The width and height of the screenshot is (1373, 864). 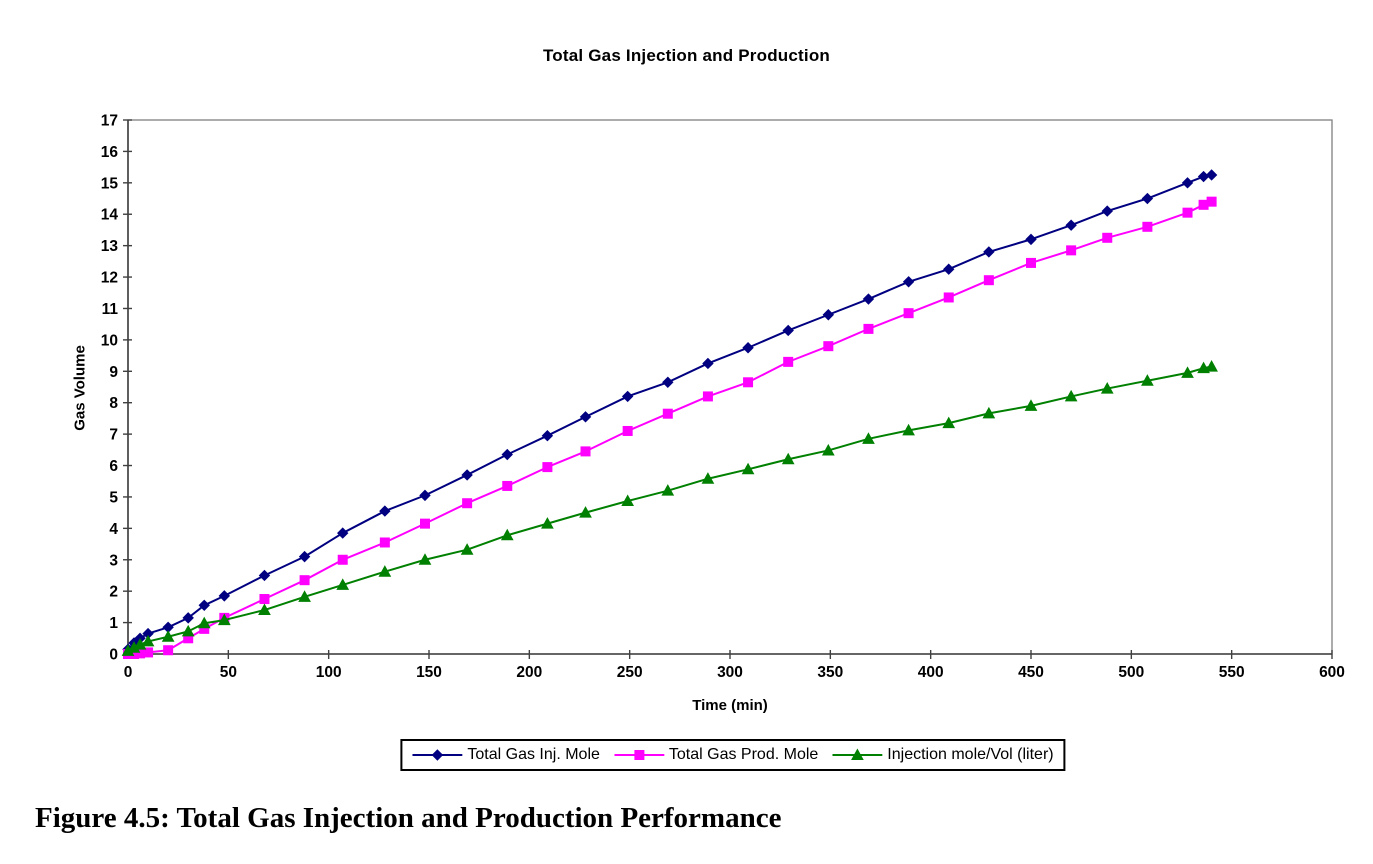 What do you see at coordinates (429, 672) in the screenshot?
I see `x-tick-label: 150` at bounding box center [429, 672].